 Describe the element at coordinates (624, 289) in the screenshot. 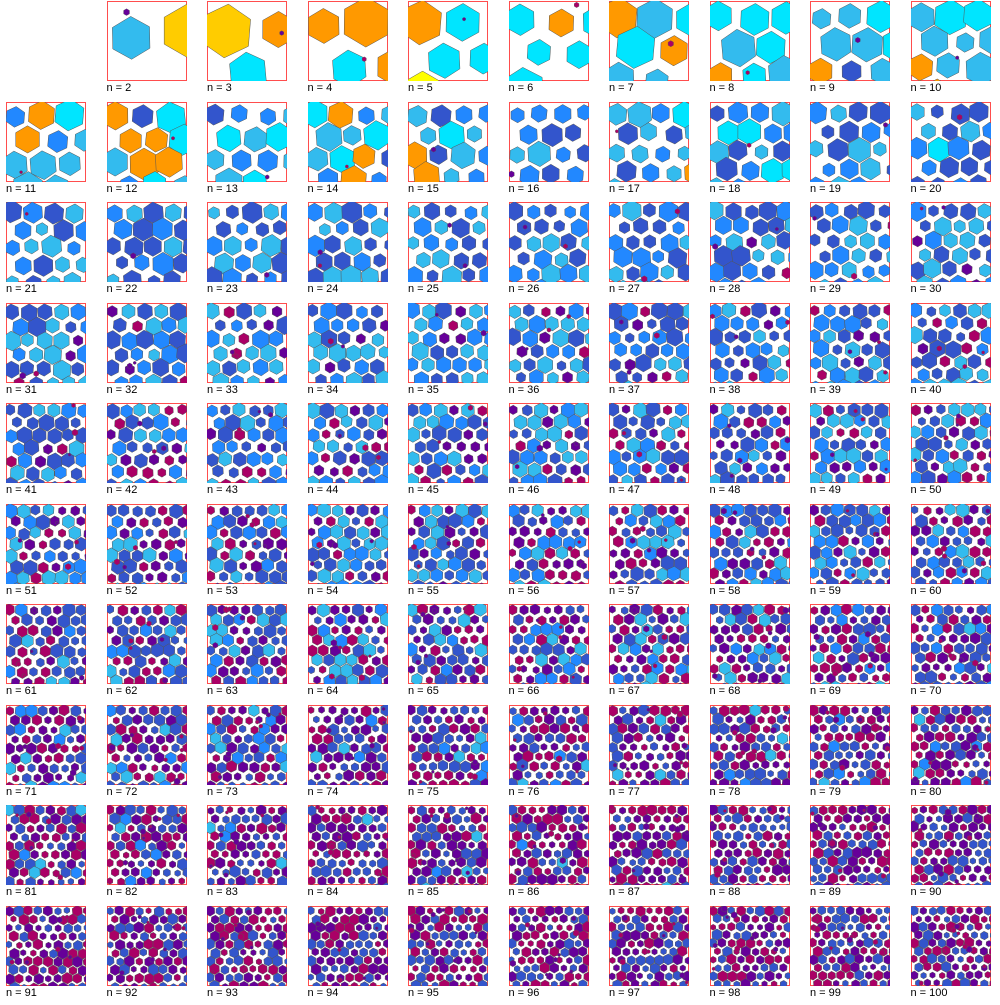

I see `panel-label: n = 27` at that location.